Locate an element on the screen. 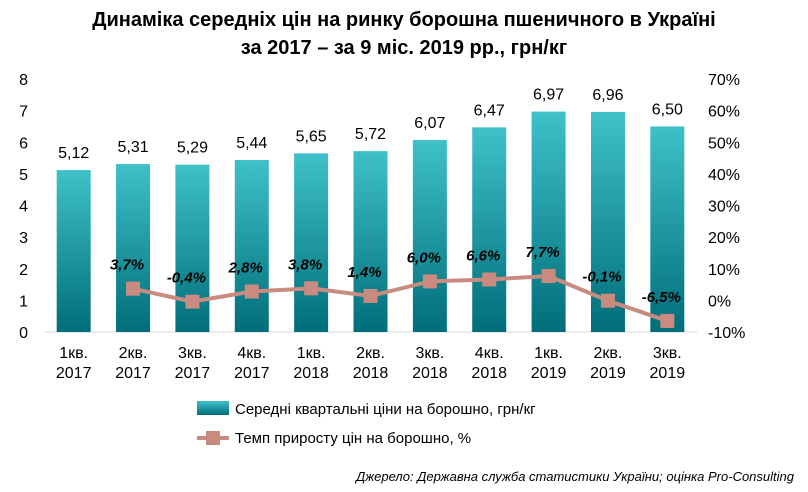  bar-data-label: 5,12 is located at coordinates (73, 153).